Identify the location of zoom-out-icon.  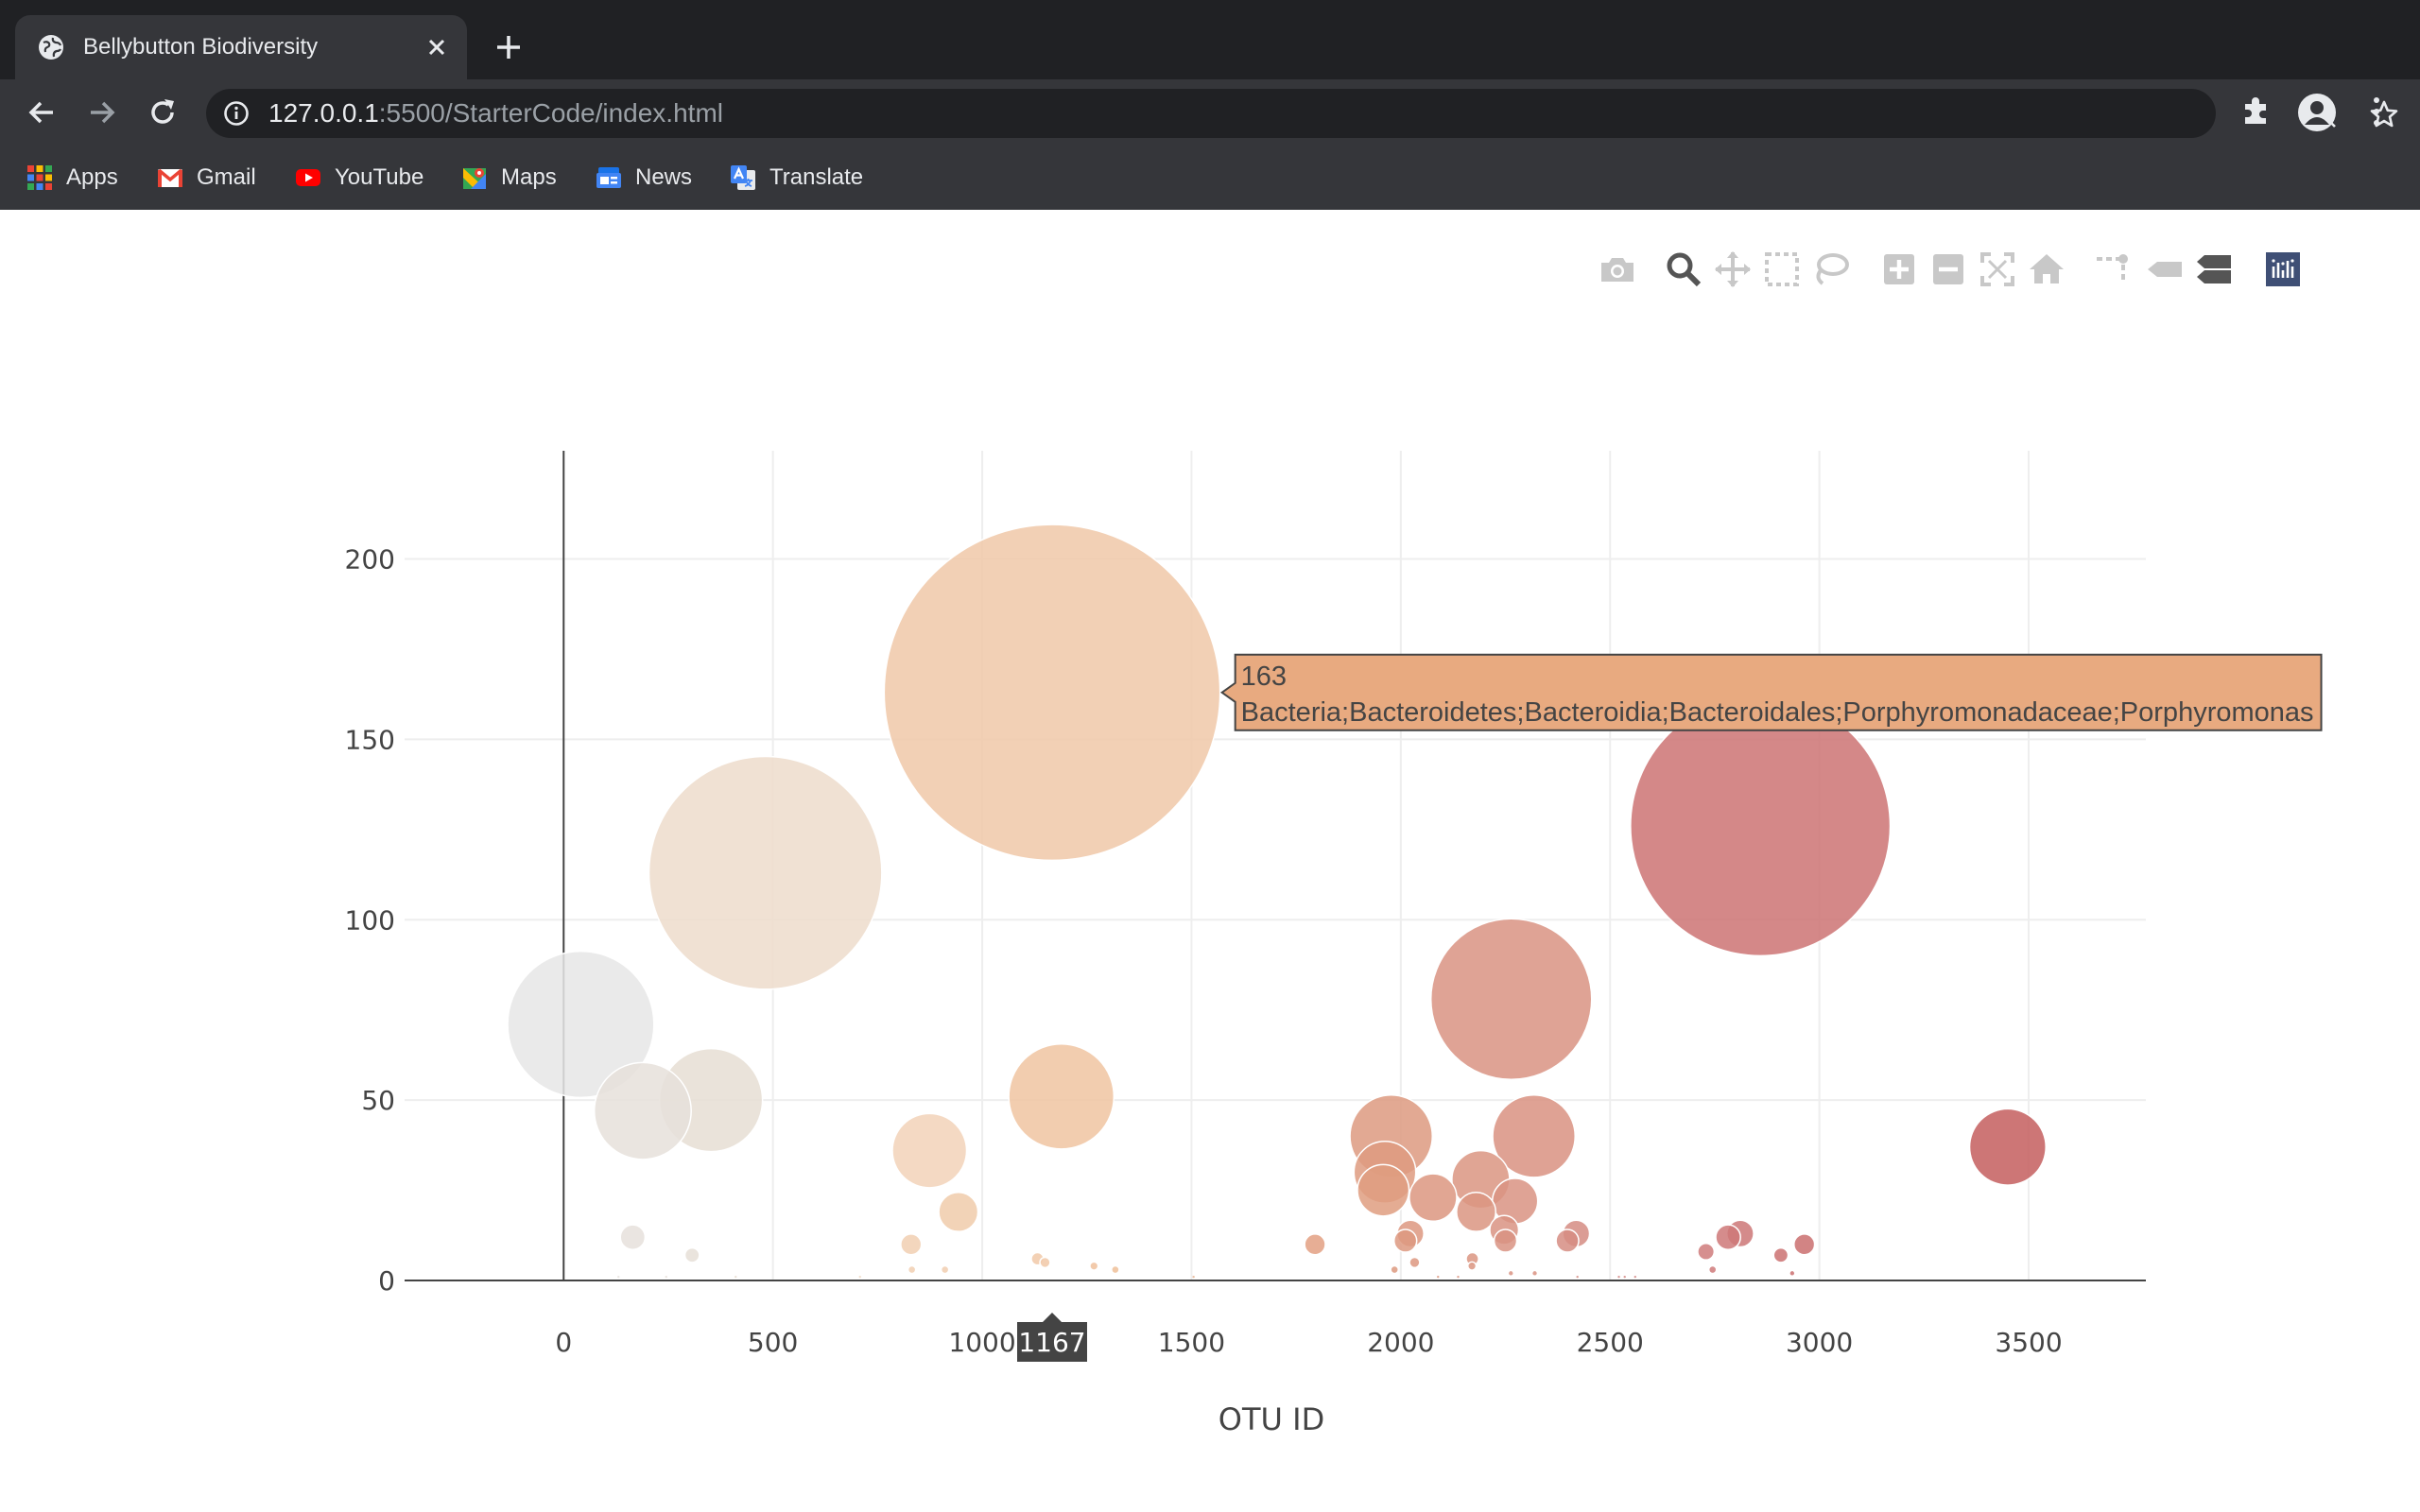
(1948, 269).